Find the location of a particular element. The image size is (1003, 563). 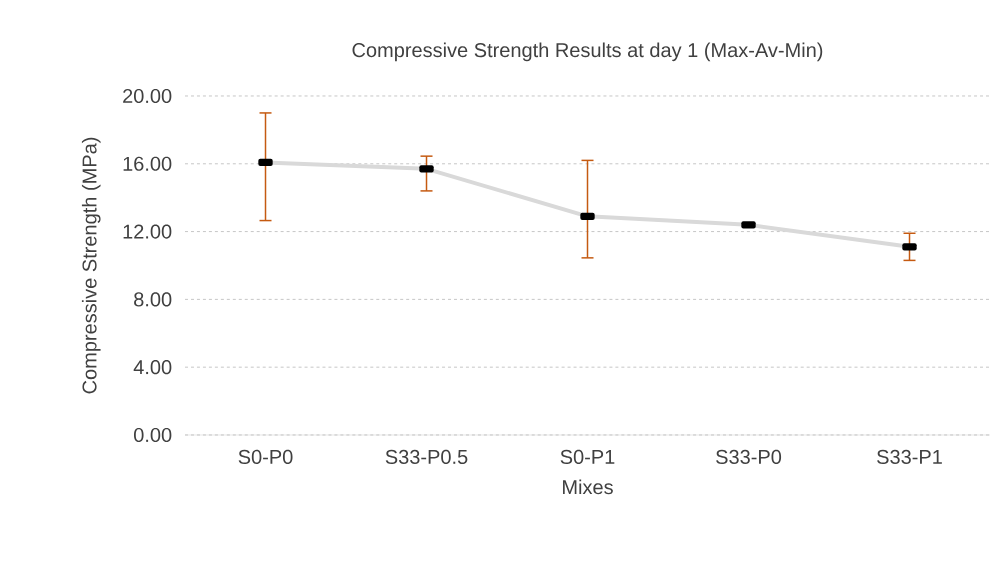

y-tick-label: 8.00 is located at coordinates (153, 299).